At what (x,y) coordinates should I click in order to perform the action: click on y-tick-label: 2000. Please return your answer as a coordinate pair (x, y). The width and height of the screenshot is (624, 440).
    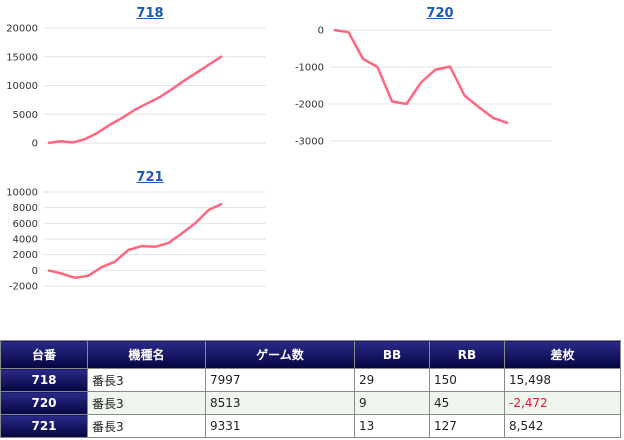
    Looking at the image, I should click on (25, 255).